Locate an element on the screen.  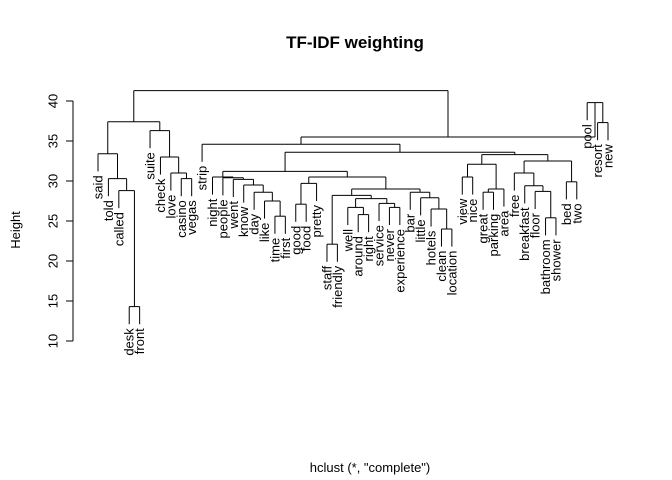
y-tick-label: 35 is located at coordinates (53, 141).